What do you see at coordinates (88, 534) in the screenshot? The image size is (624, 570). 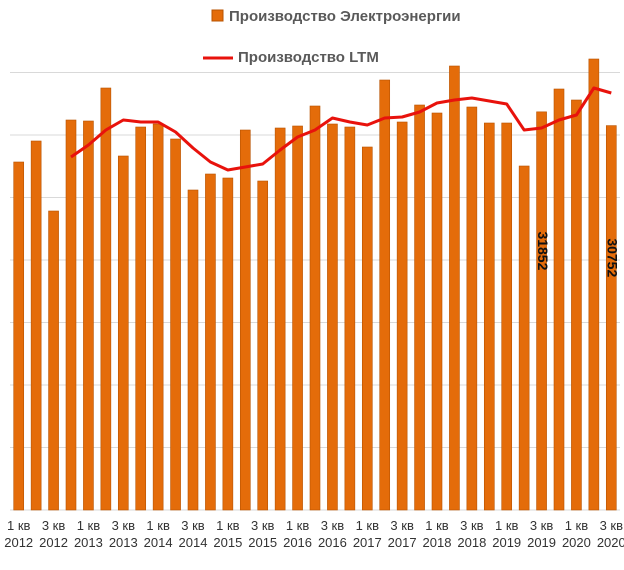 I see `x-tick-label: 1 кв 2013` at bounding box center [88, 534].